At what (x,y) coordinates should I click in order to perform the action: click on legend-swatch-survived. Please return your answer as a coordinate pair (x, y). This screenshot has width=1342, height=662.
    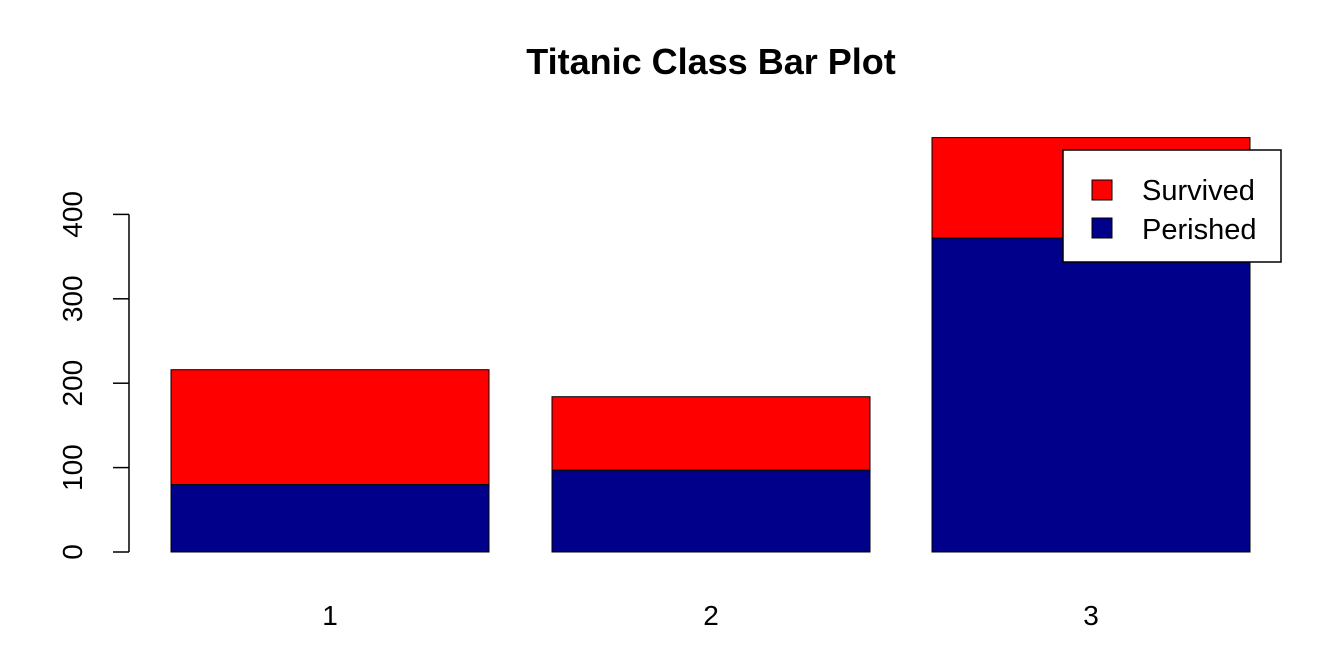
    Looking at the image, I should click on (1102, 190).